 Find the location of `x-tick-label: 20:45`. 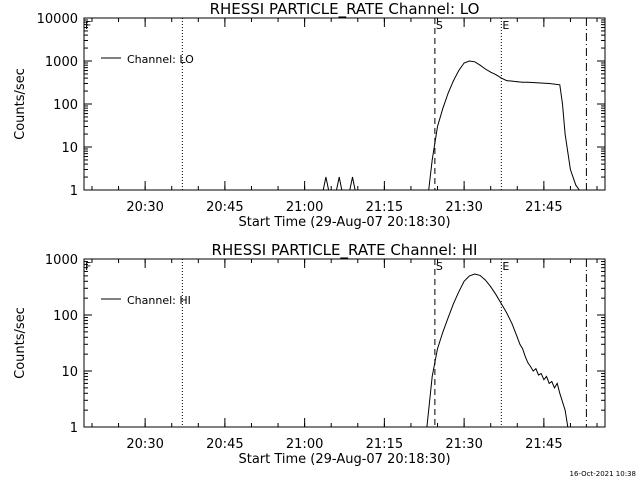

x-tick-label: 20:45 is located at coordinates (224, 444).